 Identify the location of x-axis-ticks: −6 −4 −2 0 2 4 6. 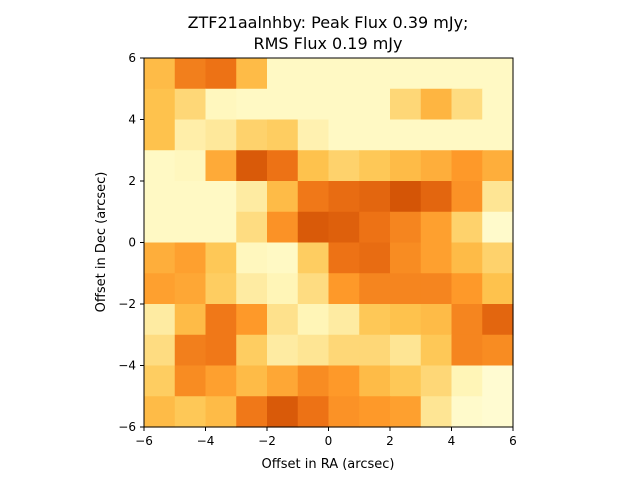
(326, 437).